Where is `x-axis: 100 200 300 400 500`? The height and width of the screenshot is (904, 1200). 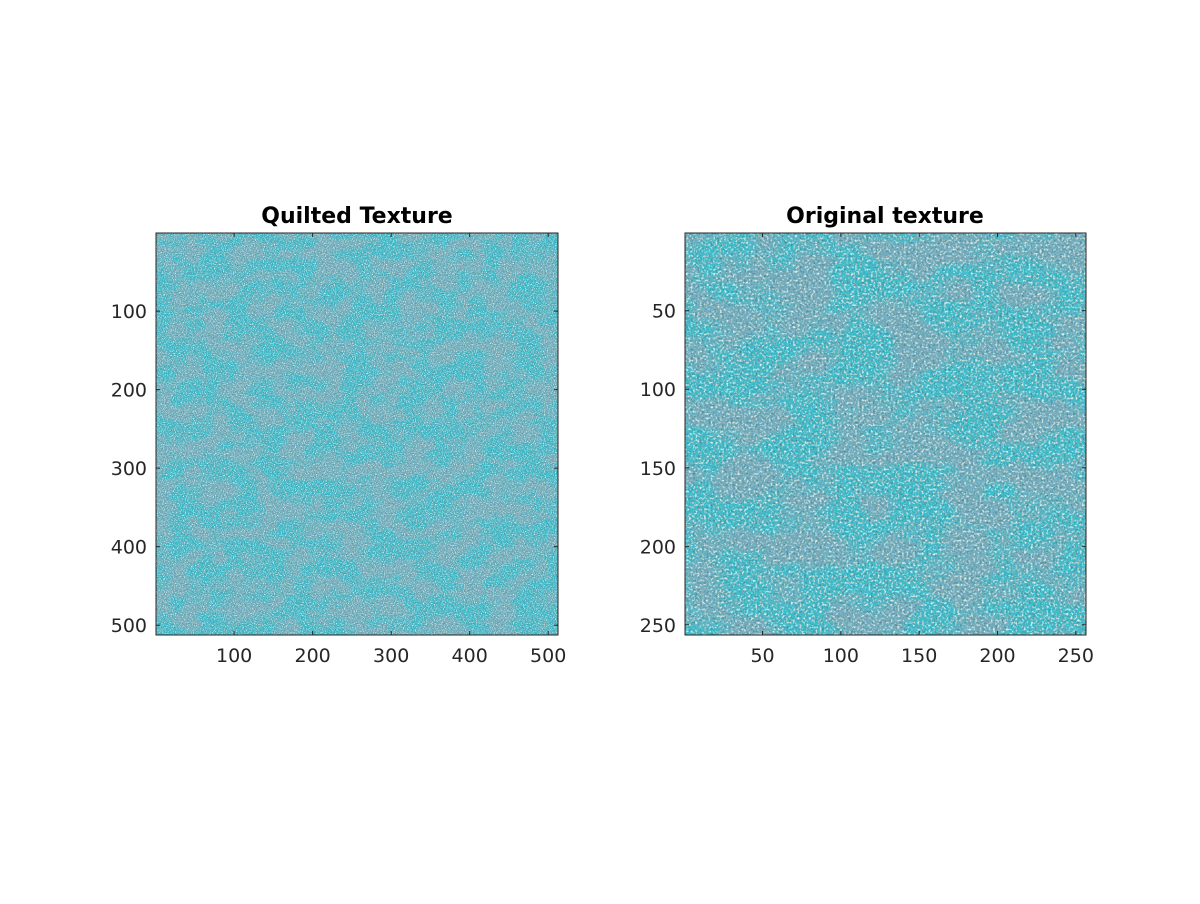
x-axis: 100 200 300 400 500 is located at coordinates (391, 450).